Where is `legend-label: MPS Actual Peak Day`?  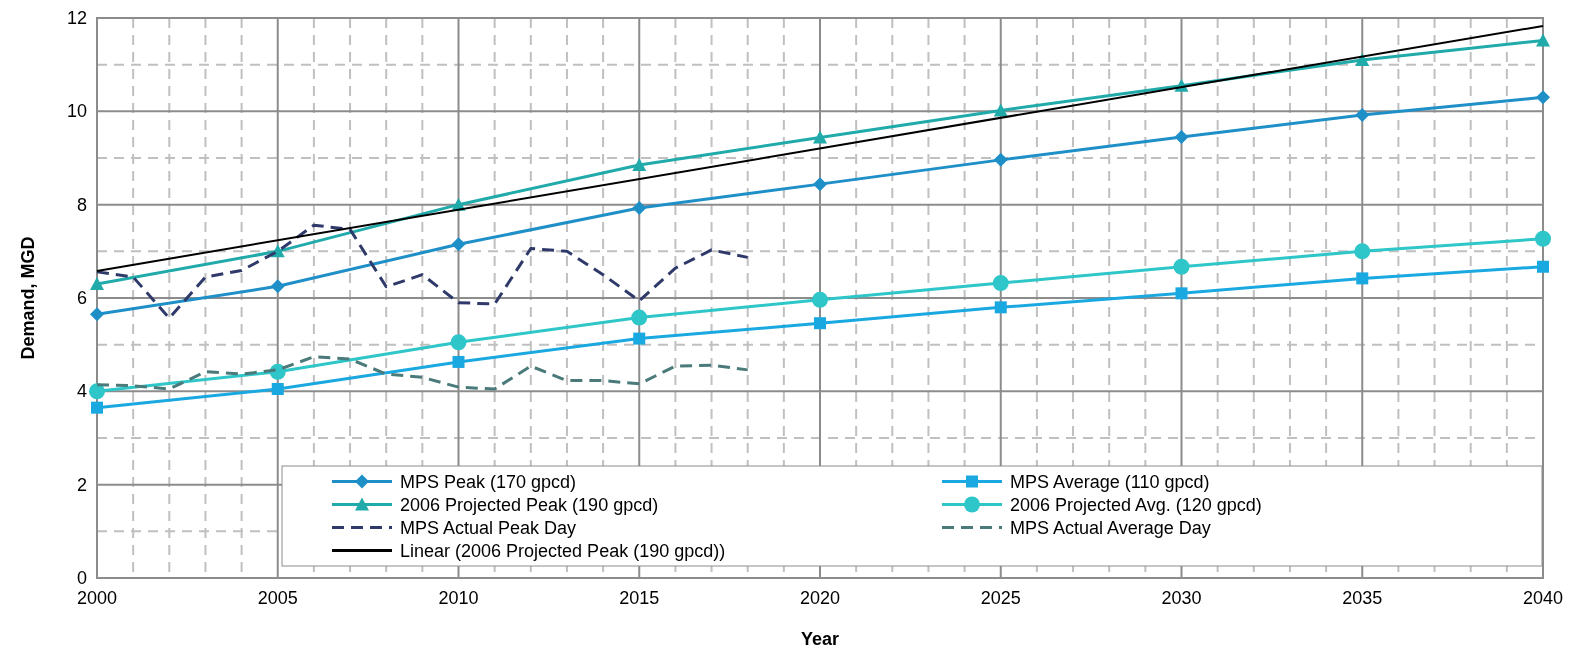 legend-label: MPS Actual Peak Day is located at coordinates (488, 527).